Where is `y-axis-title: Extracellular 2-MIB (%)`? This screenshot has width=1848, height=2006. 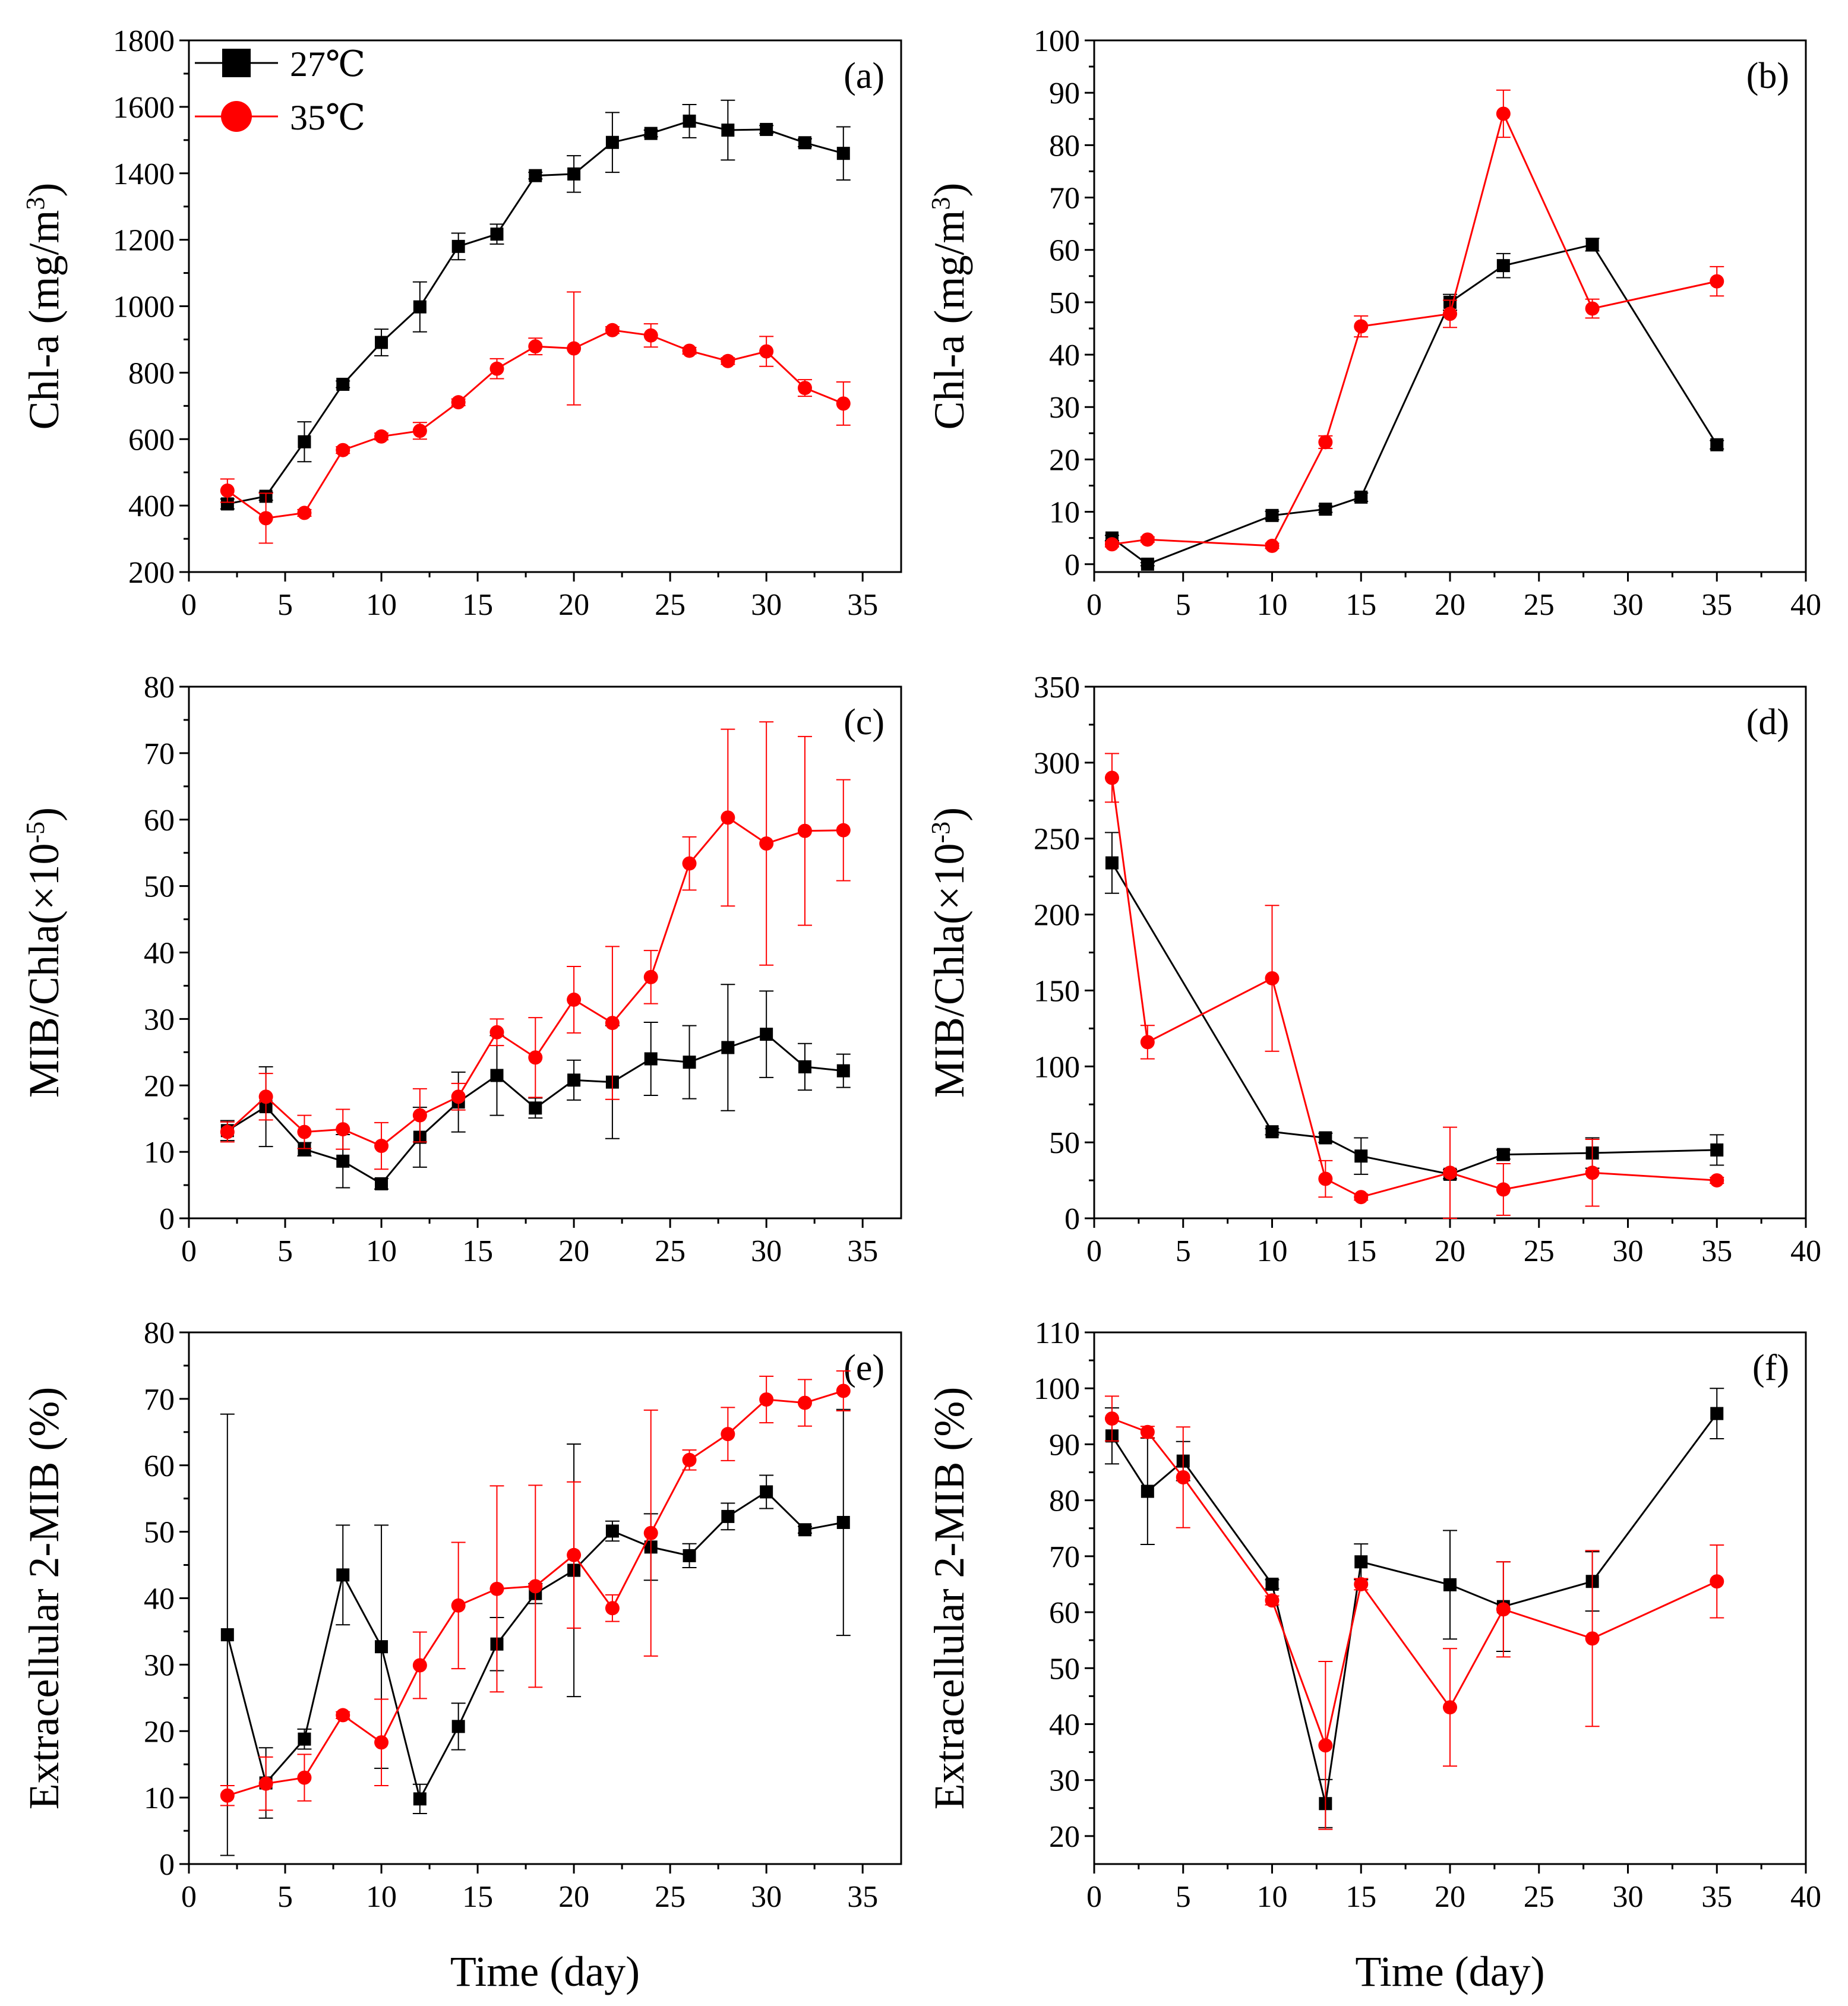 y-axis-title: Extracellular 2-MIB (%) is located at coordinates (949, 1598).